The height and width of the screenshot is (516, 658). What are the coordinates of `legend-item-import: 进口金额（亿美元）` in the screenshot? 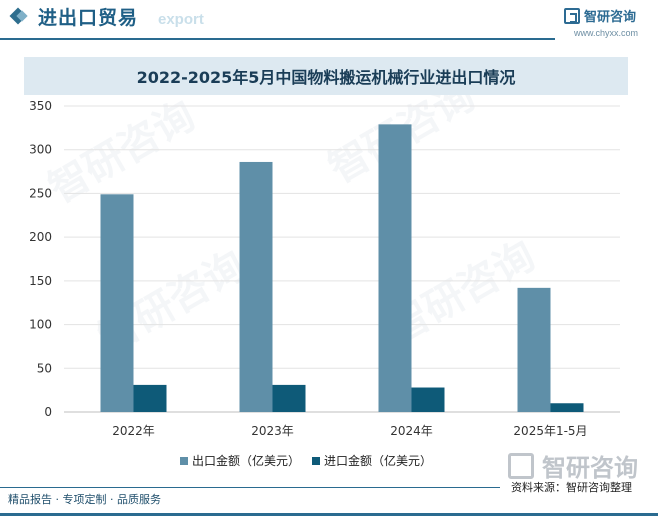 It's located at (372, 460).